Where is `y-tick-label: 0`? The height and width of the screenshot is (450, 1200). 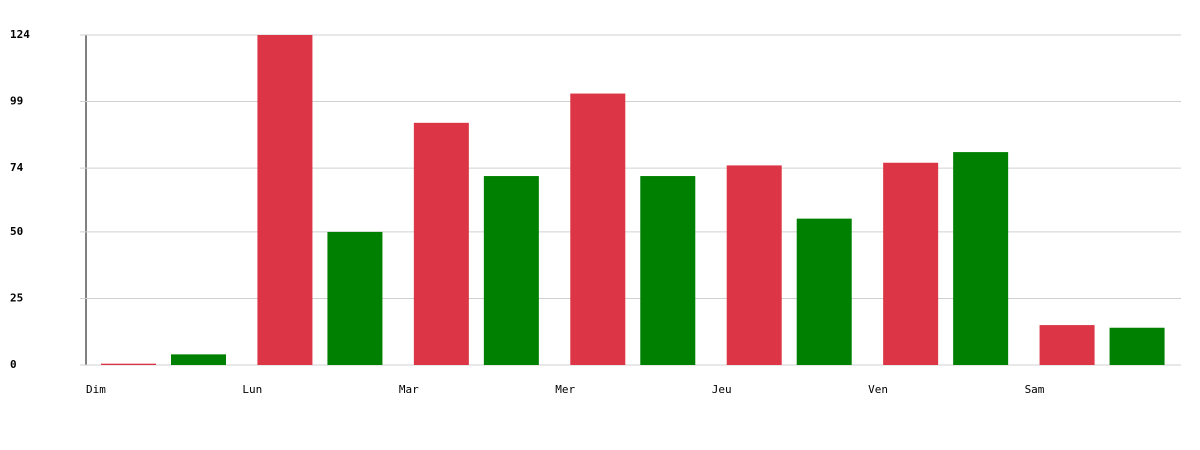 y-tick-label: 0 is located at coordinates (13, 364).